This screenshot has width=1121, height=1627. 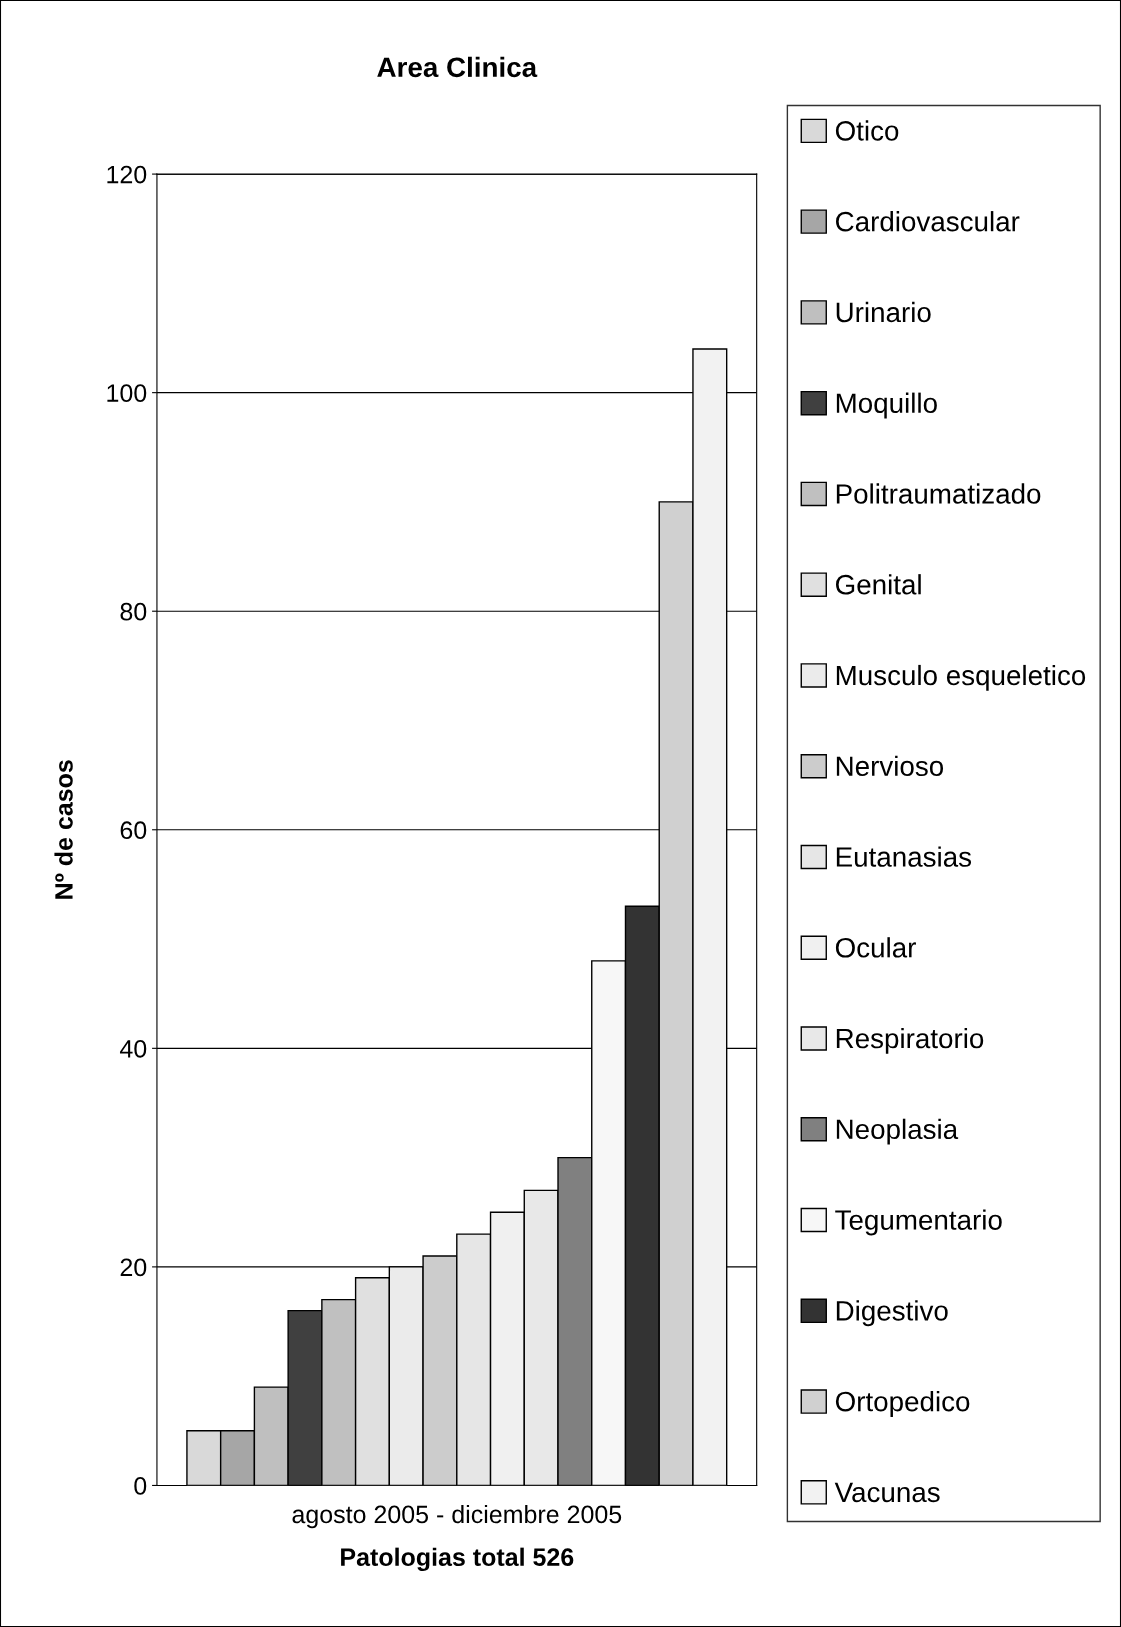 What do you see at coordinates (897, 1131) in the screenshot?
I see `legend-label: Neoplasia` at bounding box center [897, 1131].